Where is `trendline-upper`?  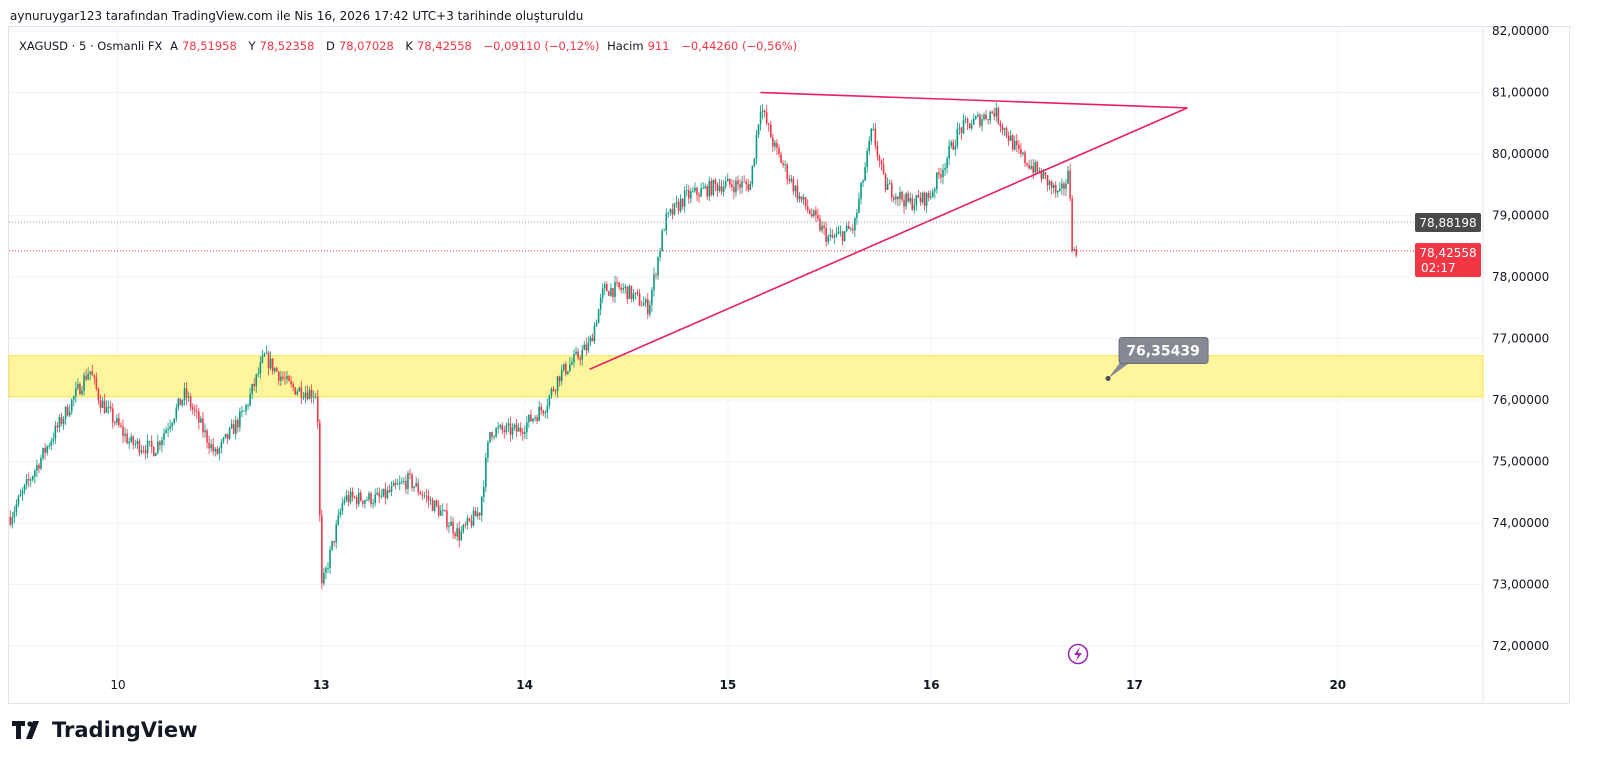 trendline-upper is located at coordinates (974, 100).